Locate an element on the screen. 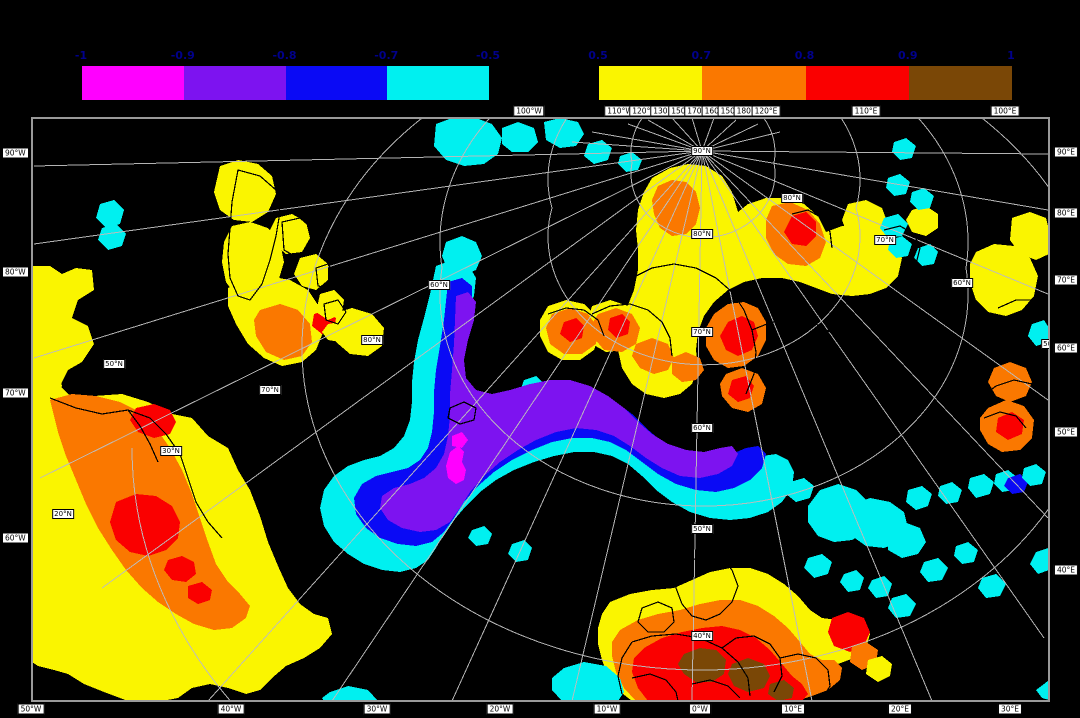 The image size is (1080, 718). field-europe-warm is located at coordinates (745, 634).